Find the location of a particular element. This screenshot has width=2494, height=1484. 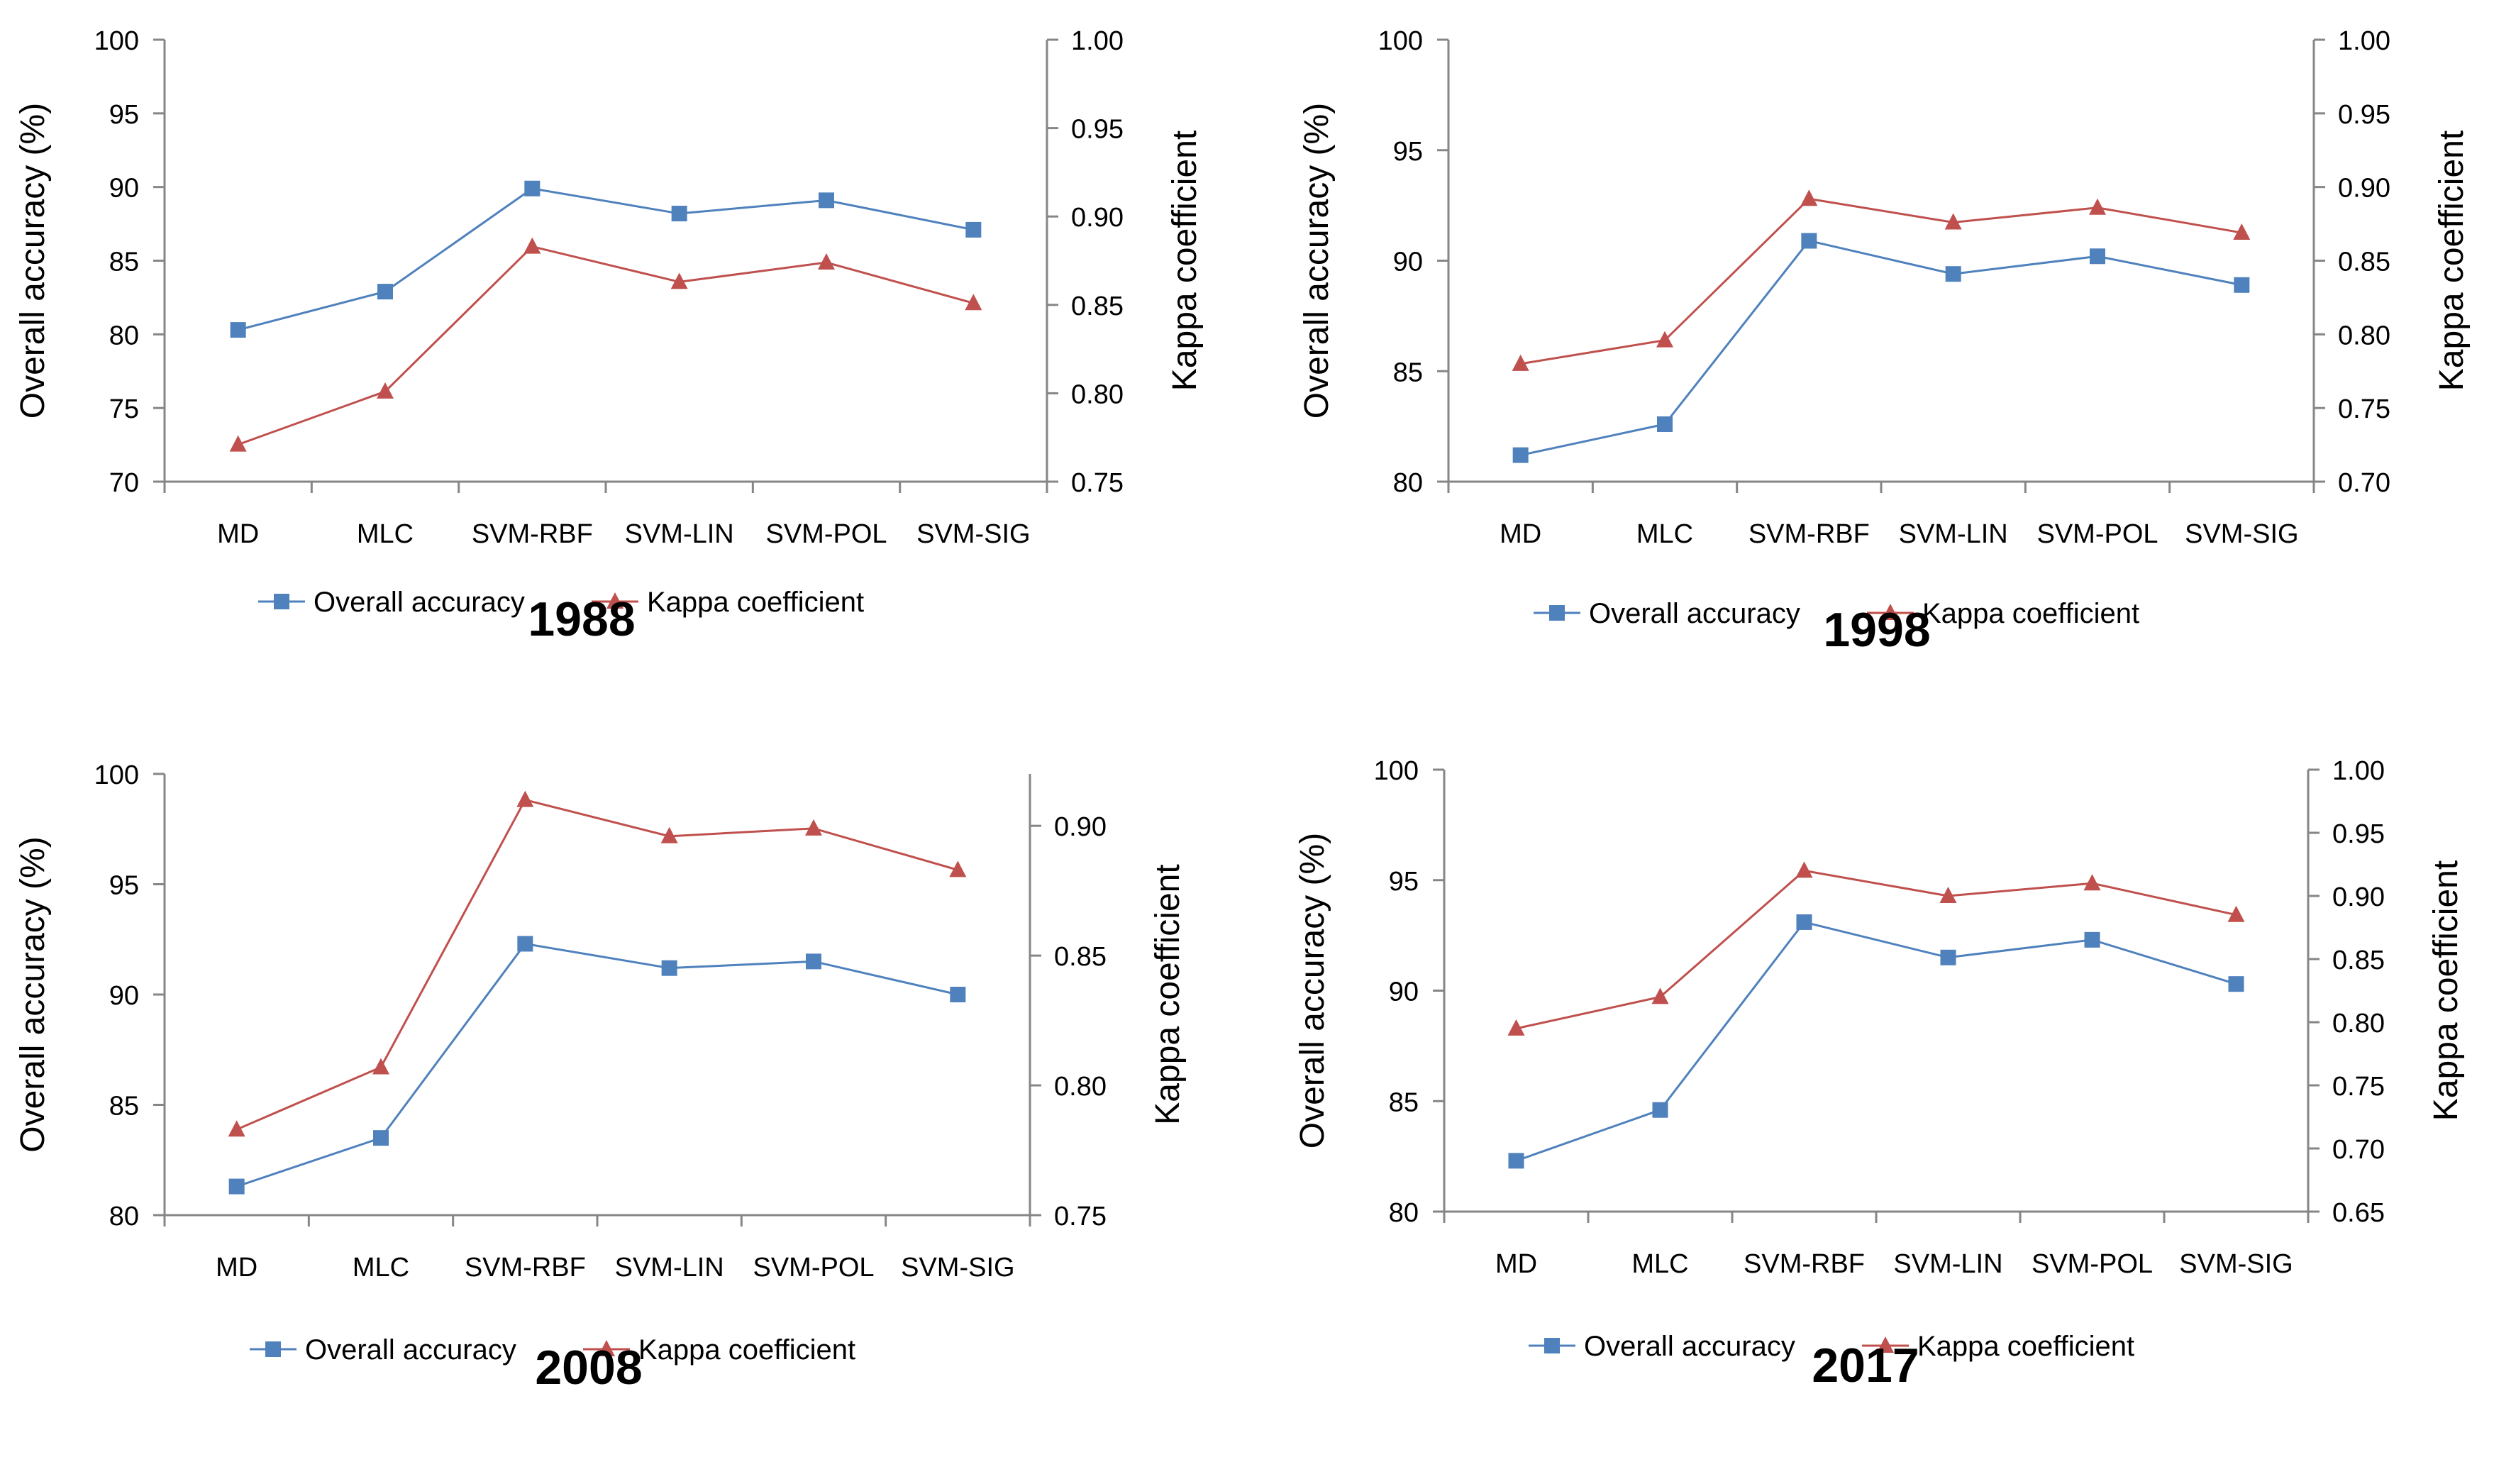

right-tick-label: 0.70 is located at coordinates (2358, 1150).